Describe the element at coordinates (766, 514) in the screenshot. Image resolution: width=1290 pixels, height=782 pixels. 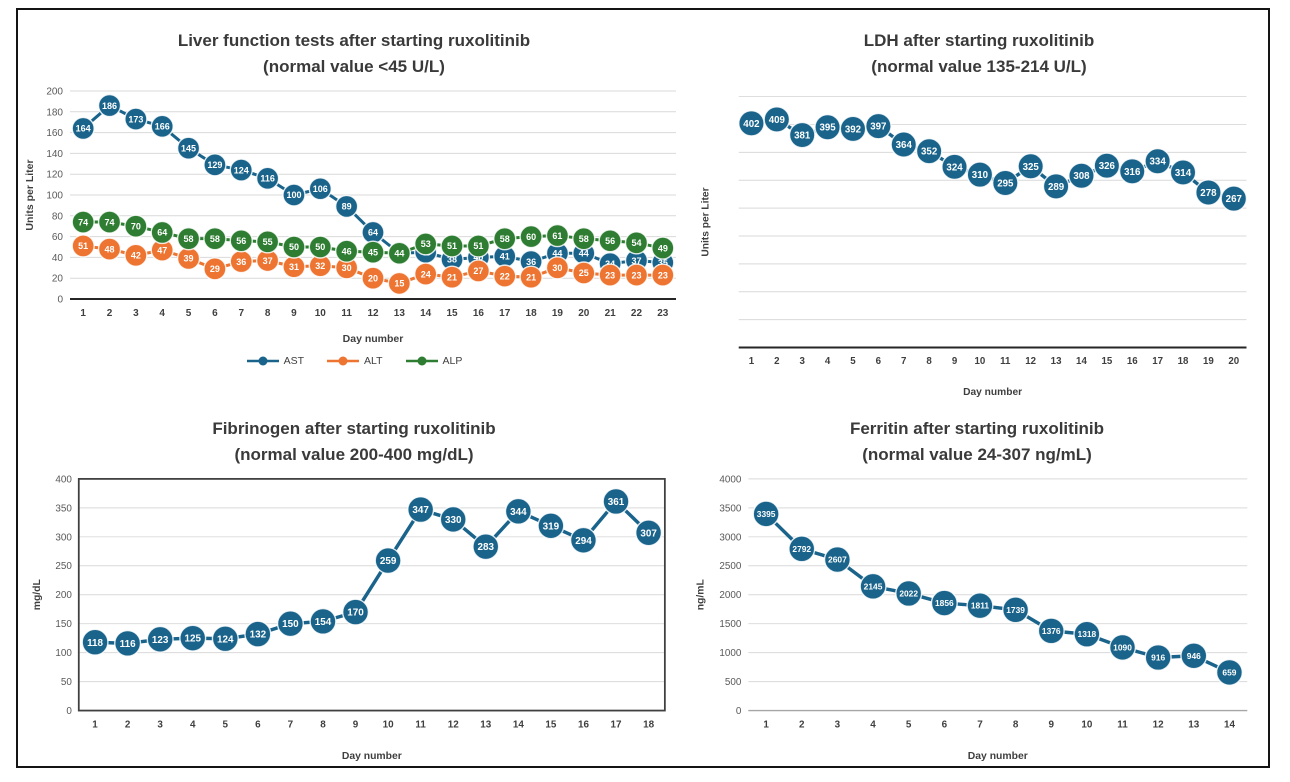
I see `data-point-label: 3395` at that location.